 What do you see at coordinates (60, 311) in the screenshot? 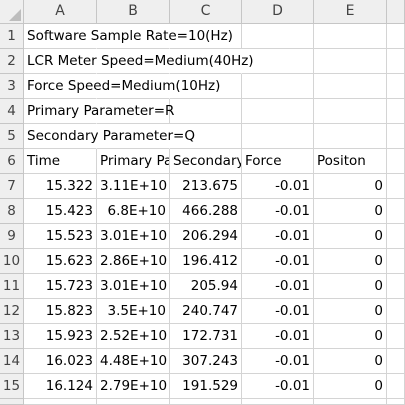
I see `data-cell: 15.823` at bounding box center [60, 311].